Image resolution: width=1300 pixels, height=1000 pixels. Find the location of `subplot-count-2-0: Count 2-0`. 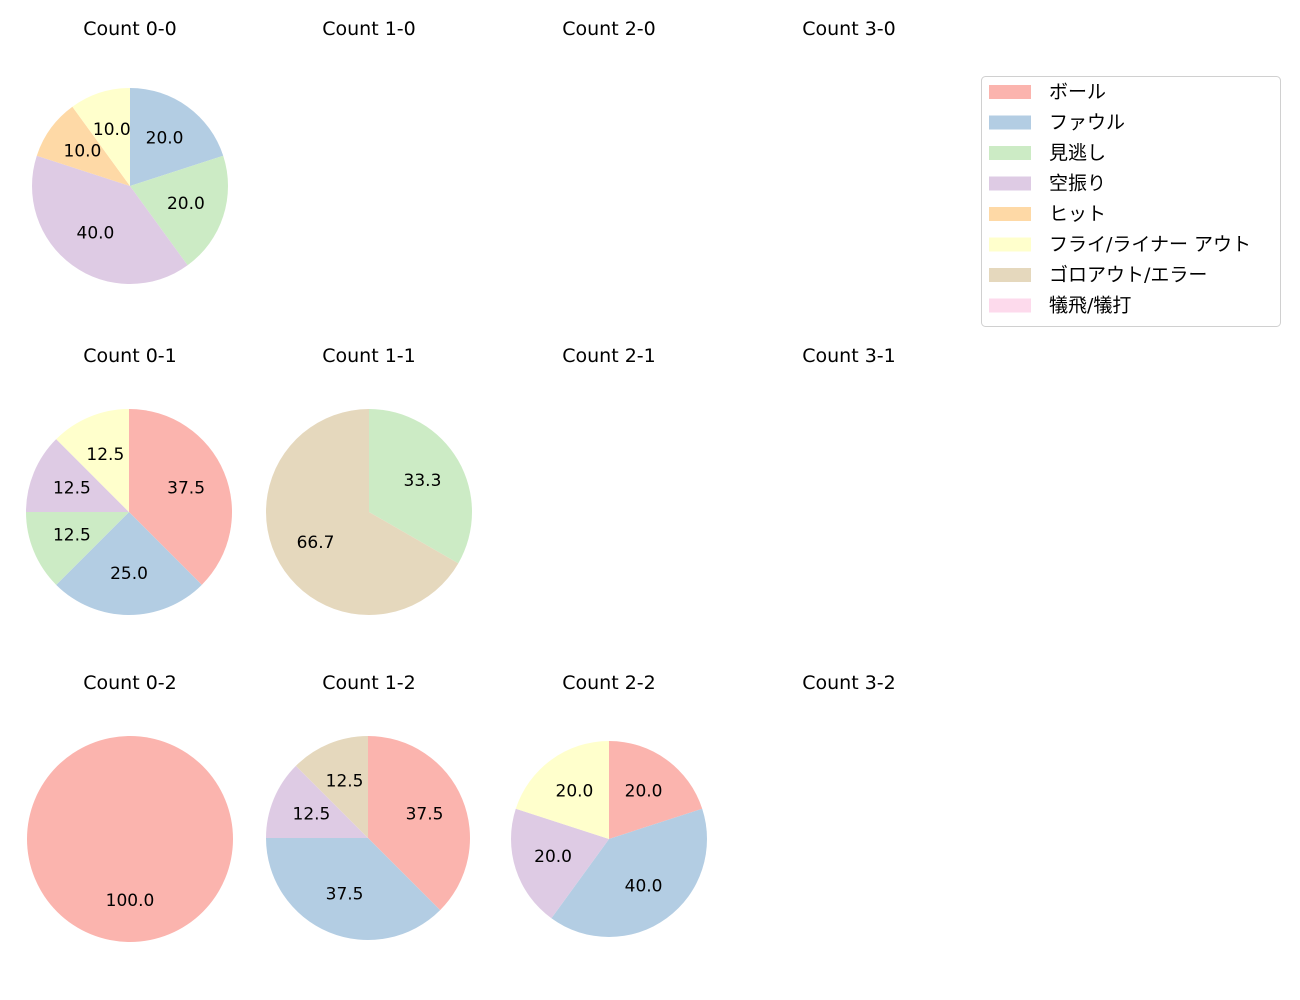

subplot-count-2-0: Count 2-0 is located at coordinates (609, 29).